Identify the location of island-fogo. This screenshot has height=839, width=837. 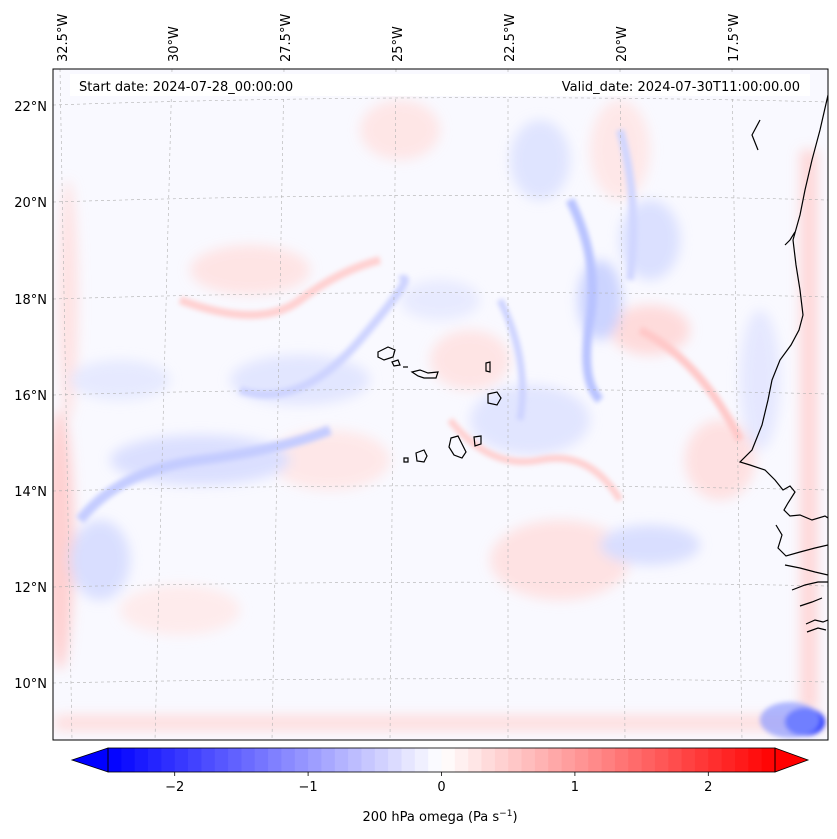
(421, 456).